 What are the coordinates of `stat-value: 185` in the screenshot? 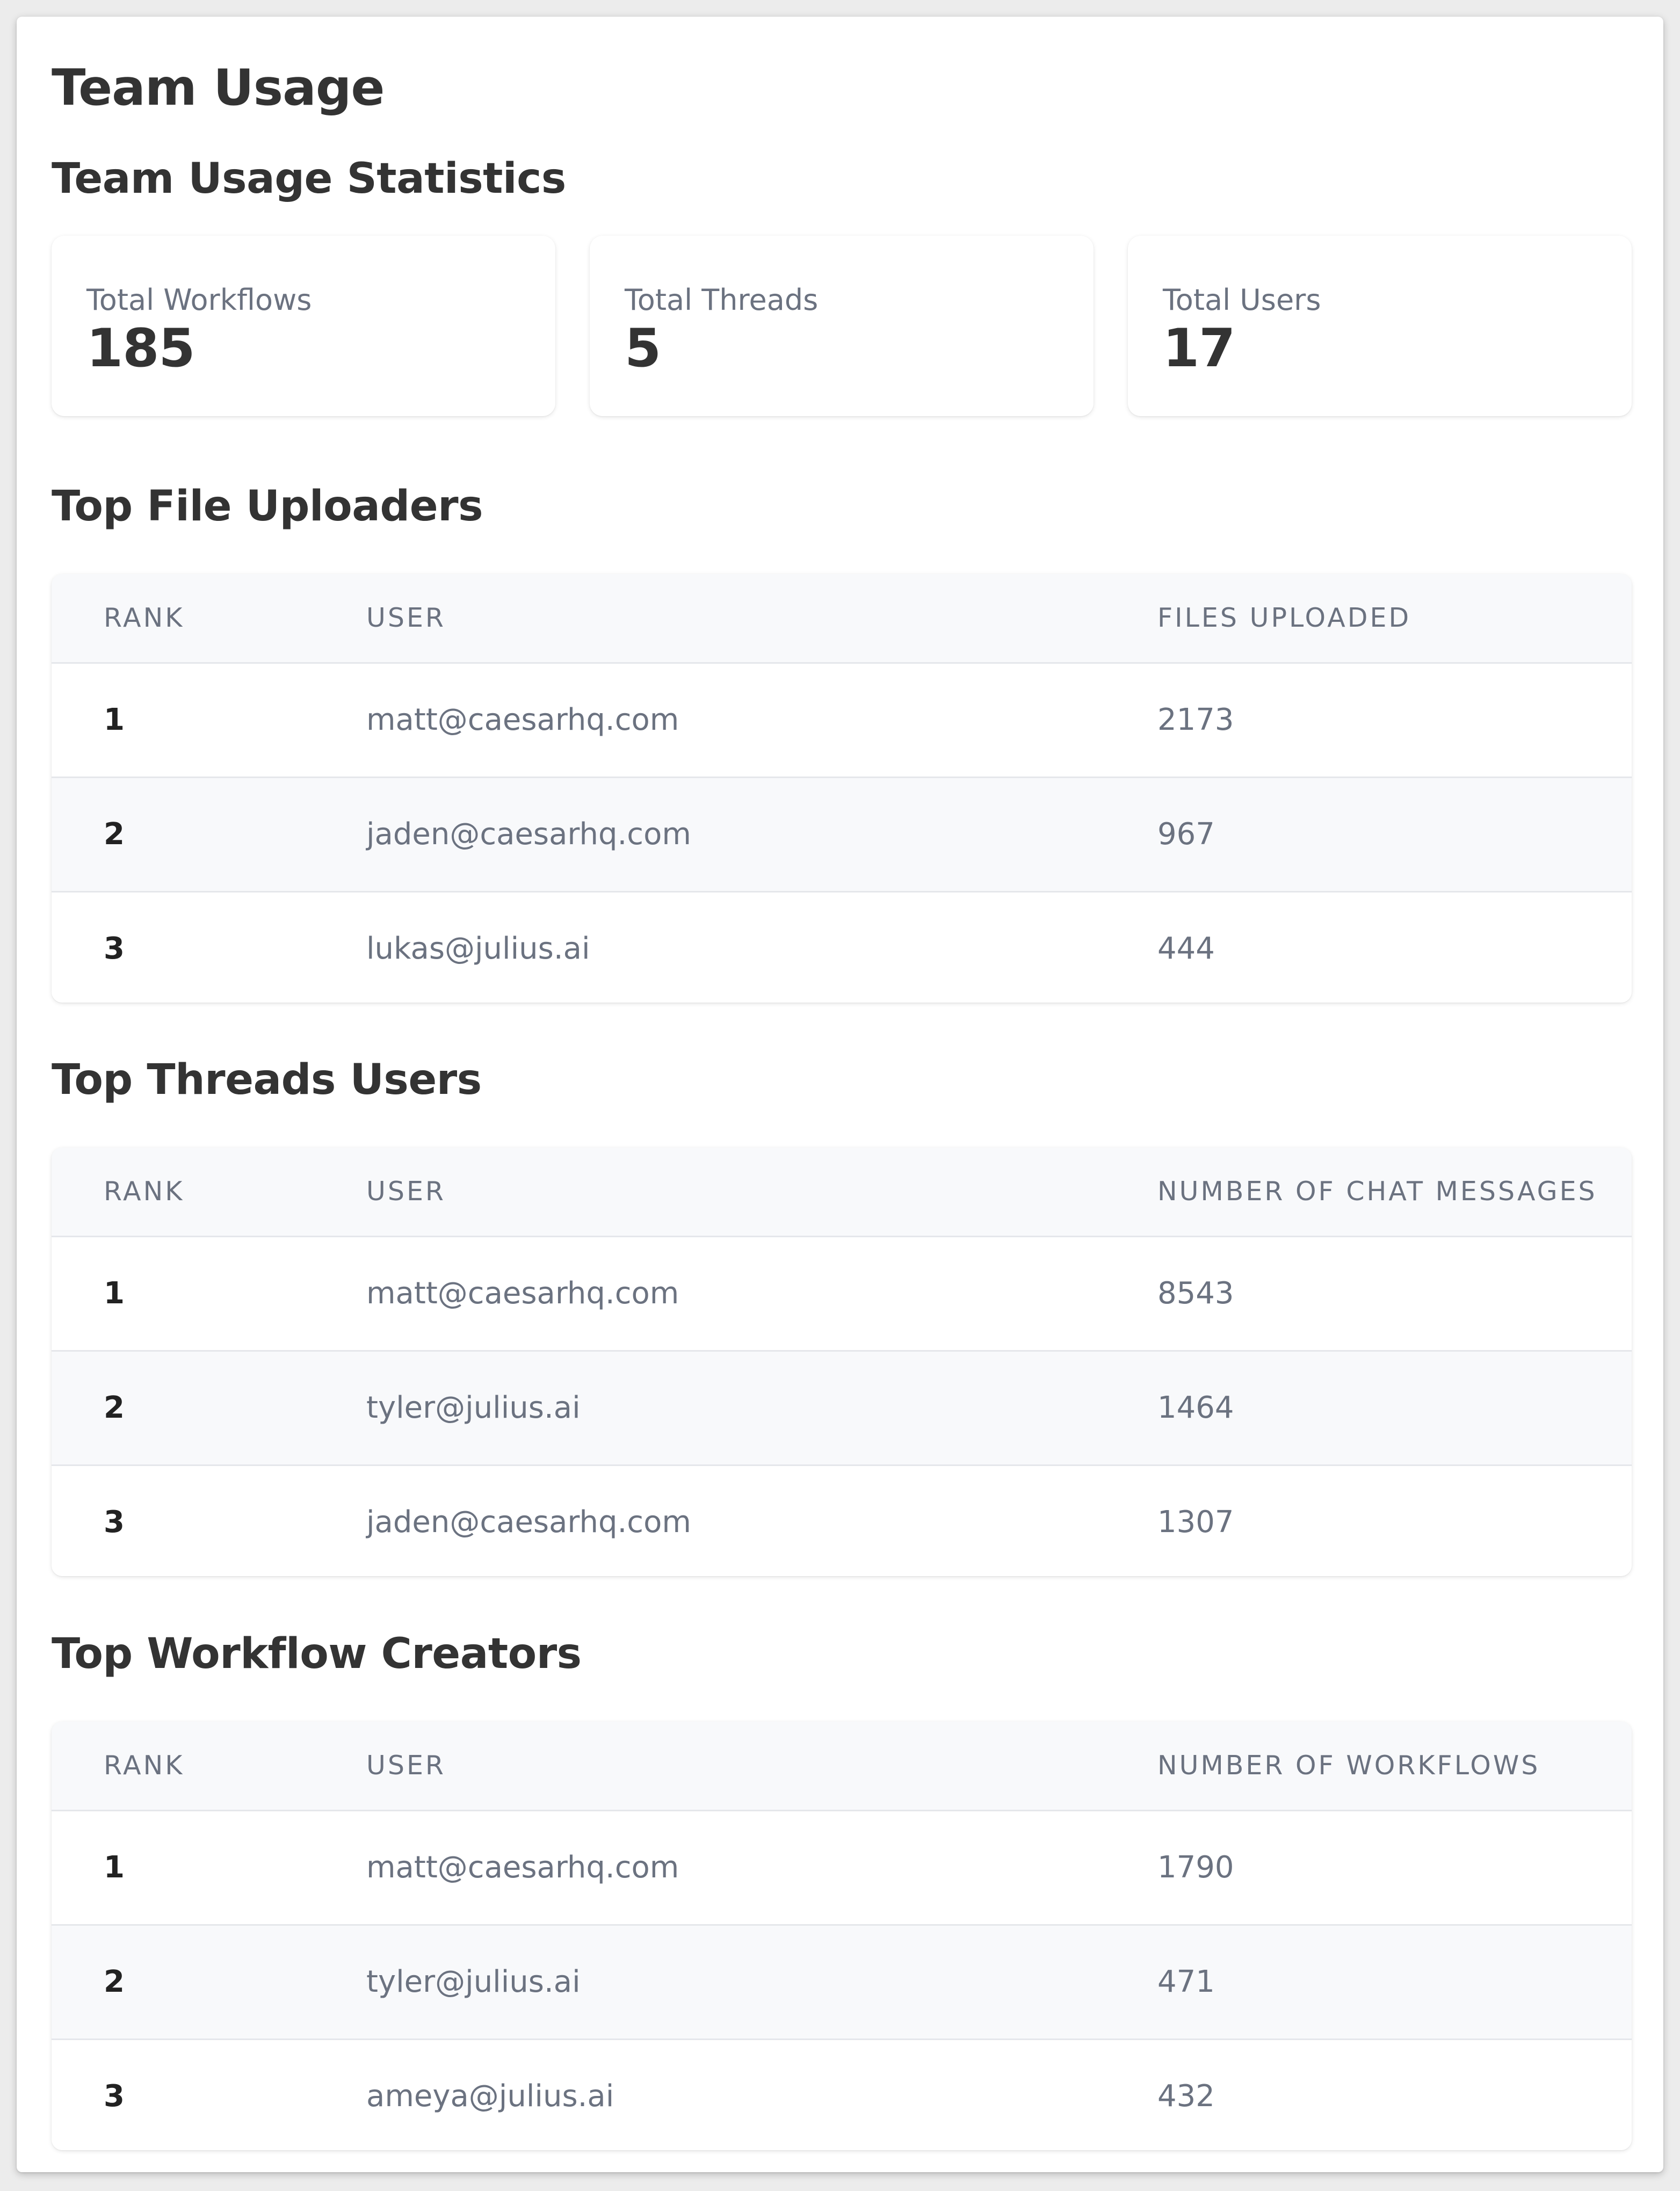 It's located at (140, 348).